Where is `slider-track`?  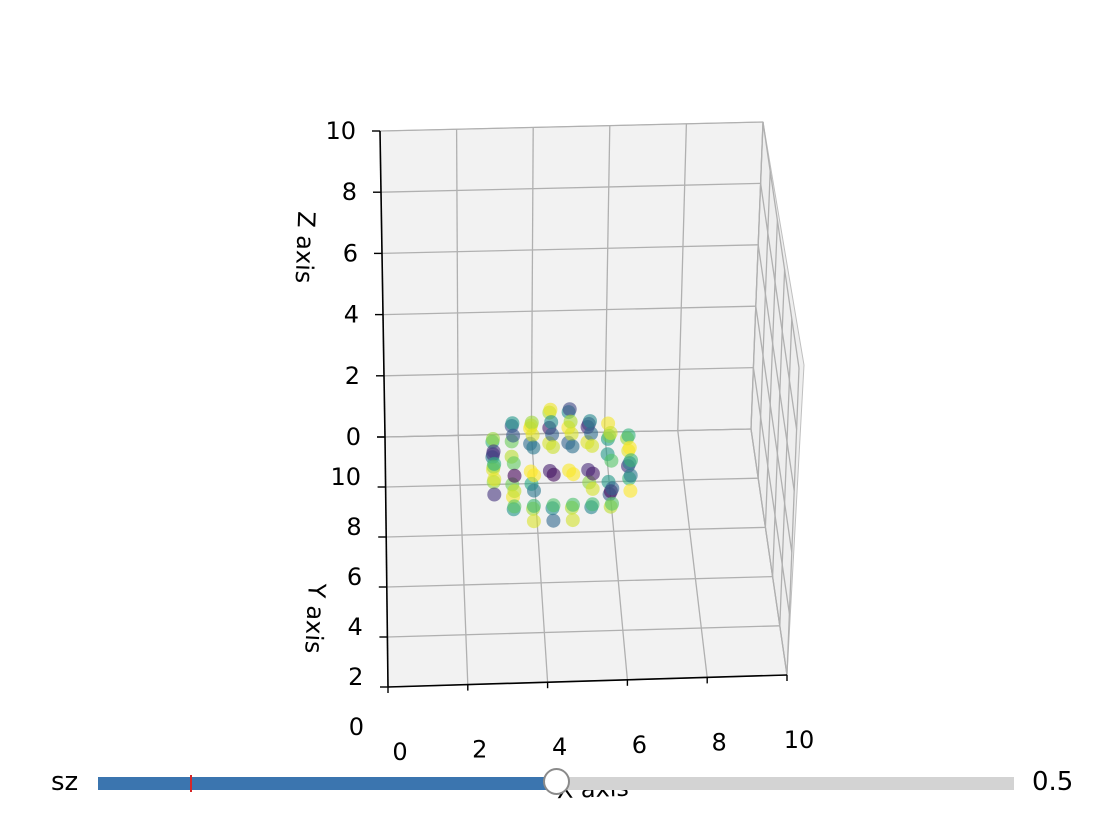
slider-track is located at coordinates (556, 781).